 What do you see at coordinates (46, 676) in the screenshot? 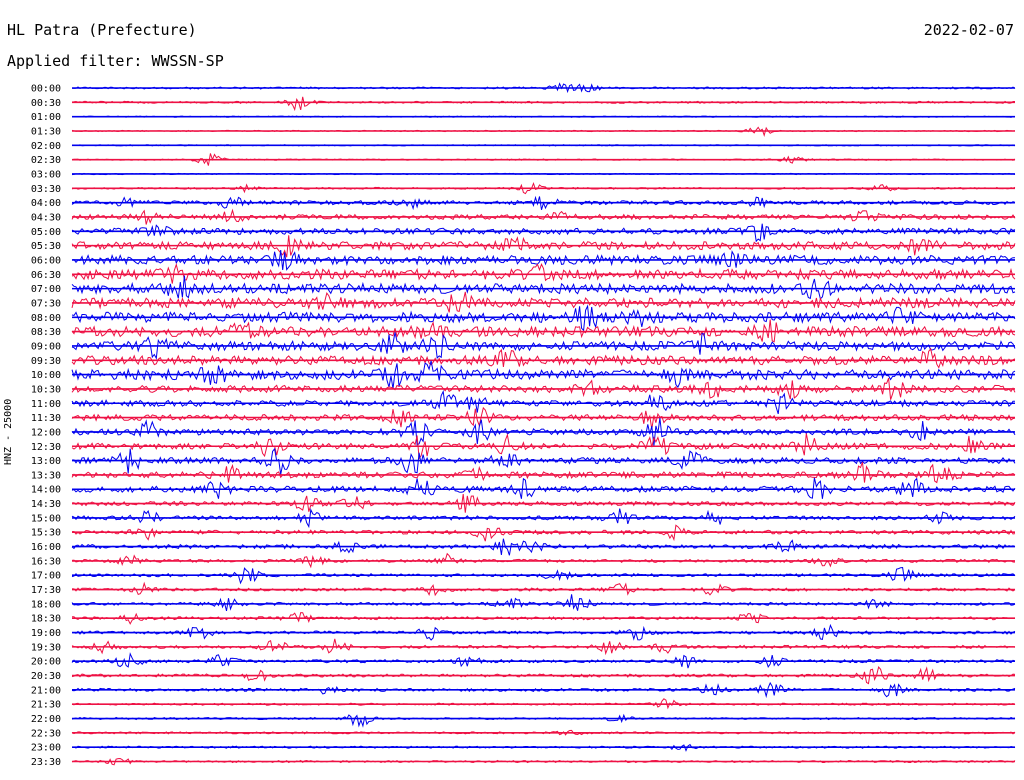
I see `time-label: 20:30` at bounding box center [46, 676].